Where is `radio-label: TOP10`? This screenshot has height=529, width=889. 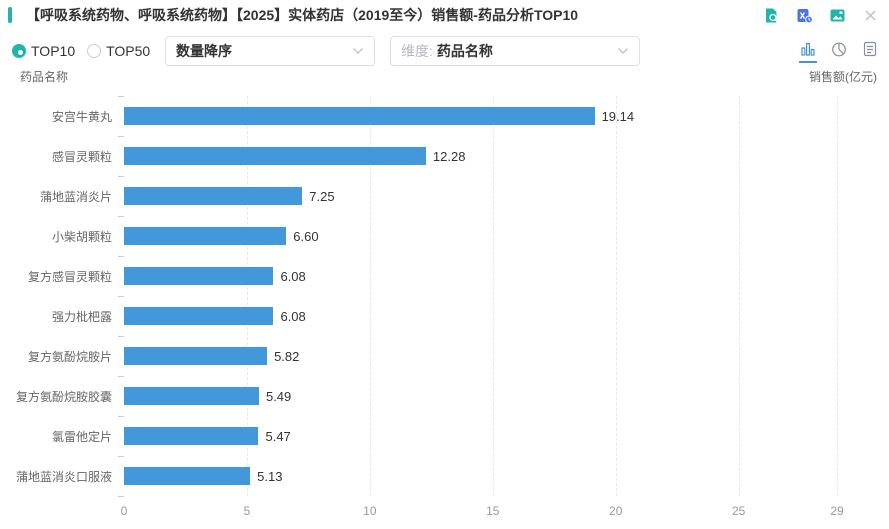
radio-label: TOP10 is located at coordinates (53, 51).